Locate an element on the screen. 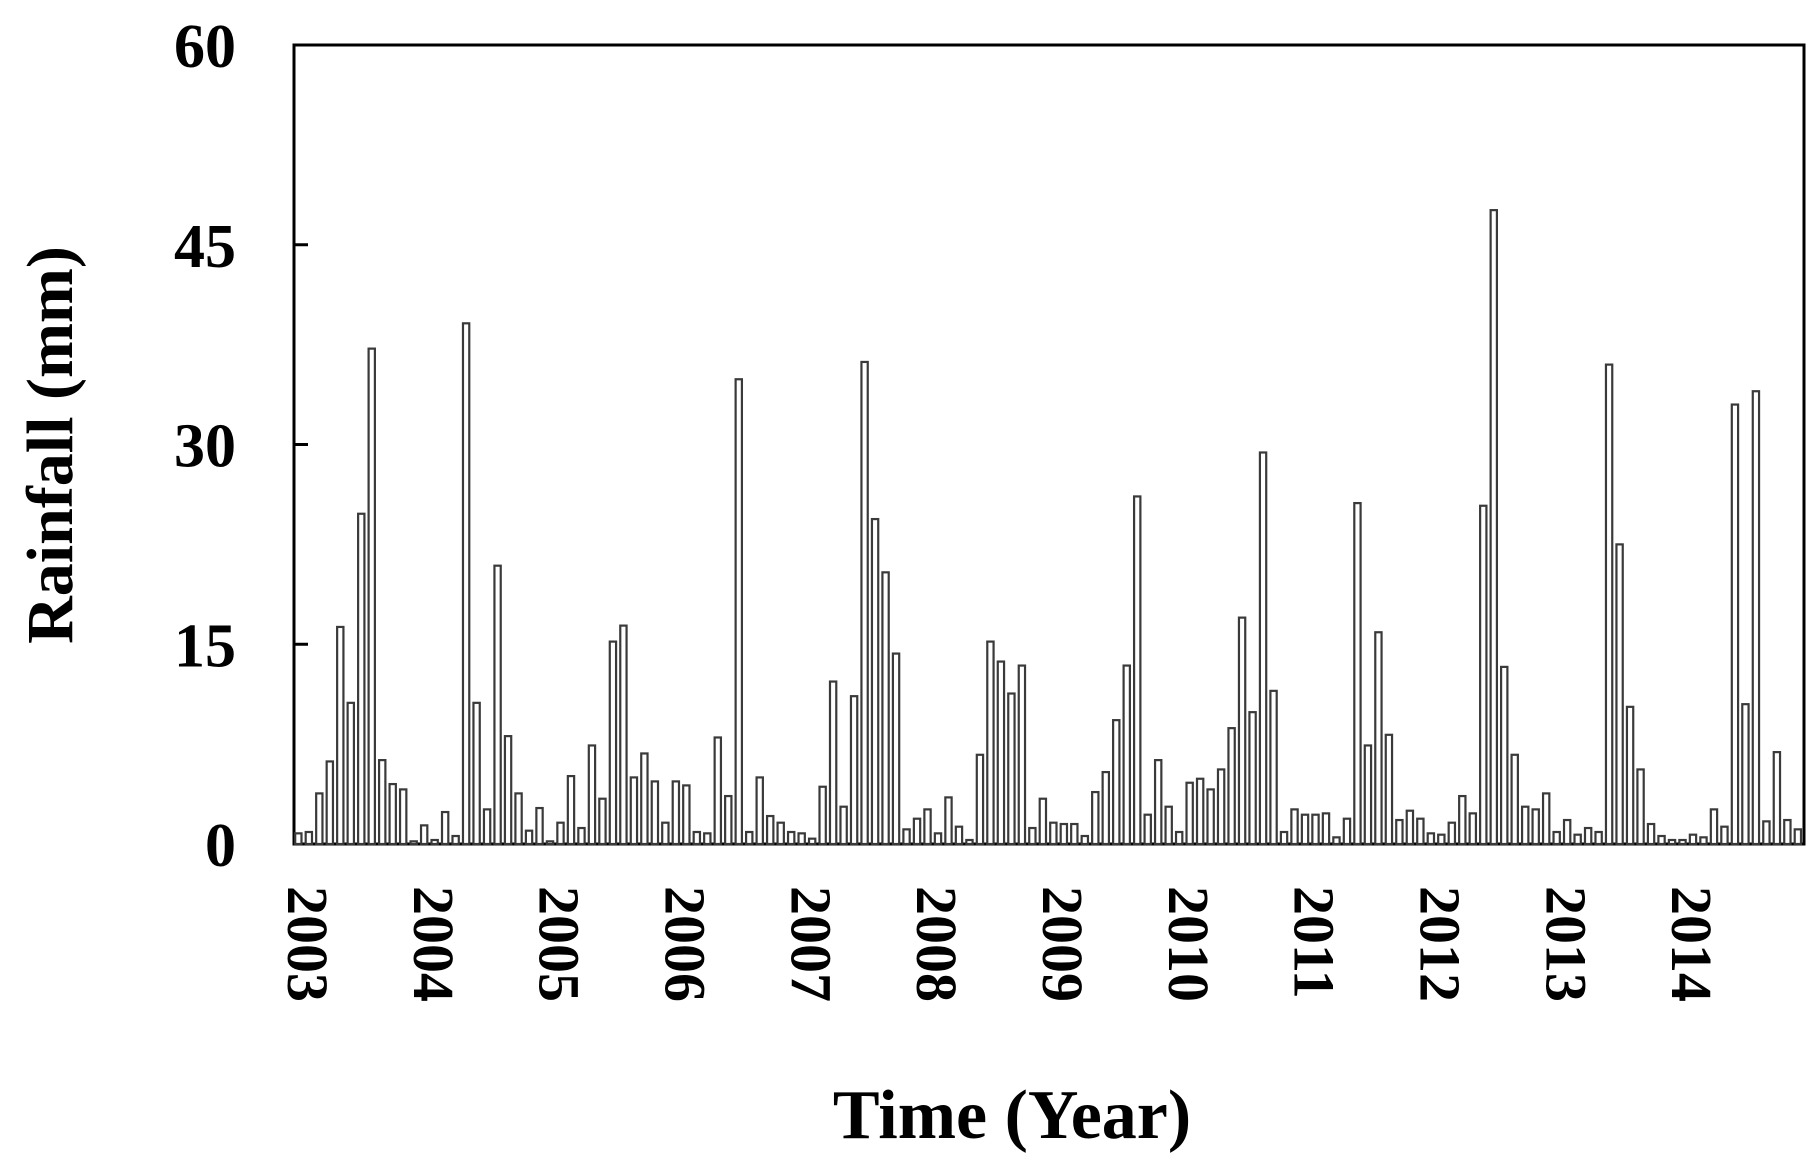 The height and width of the screenshot is (1170, 1814). x-tick-label: 2010 is located at coordinates (1188, 944).